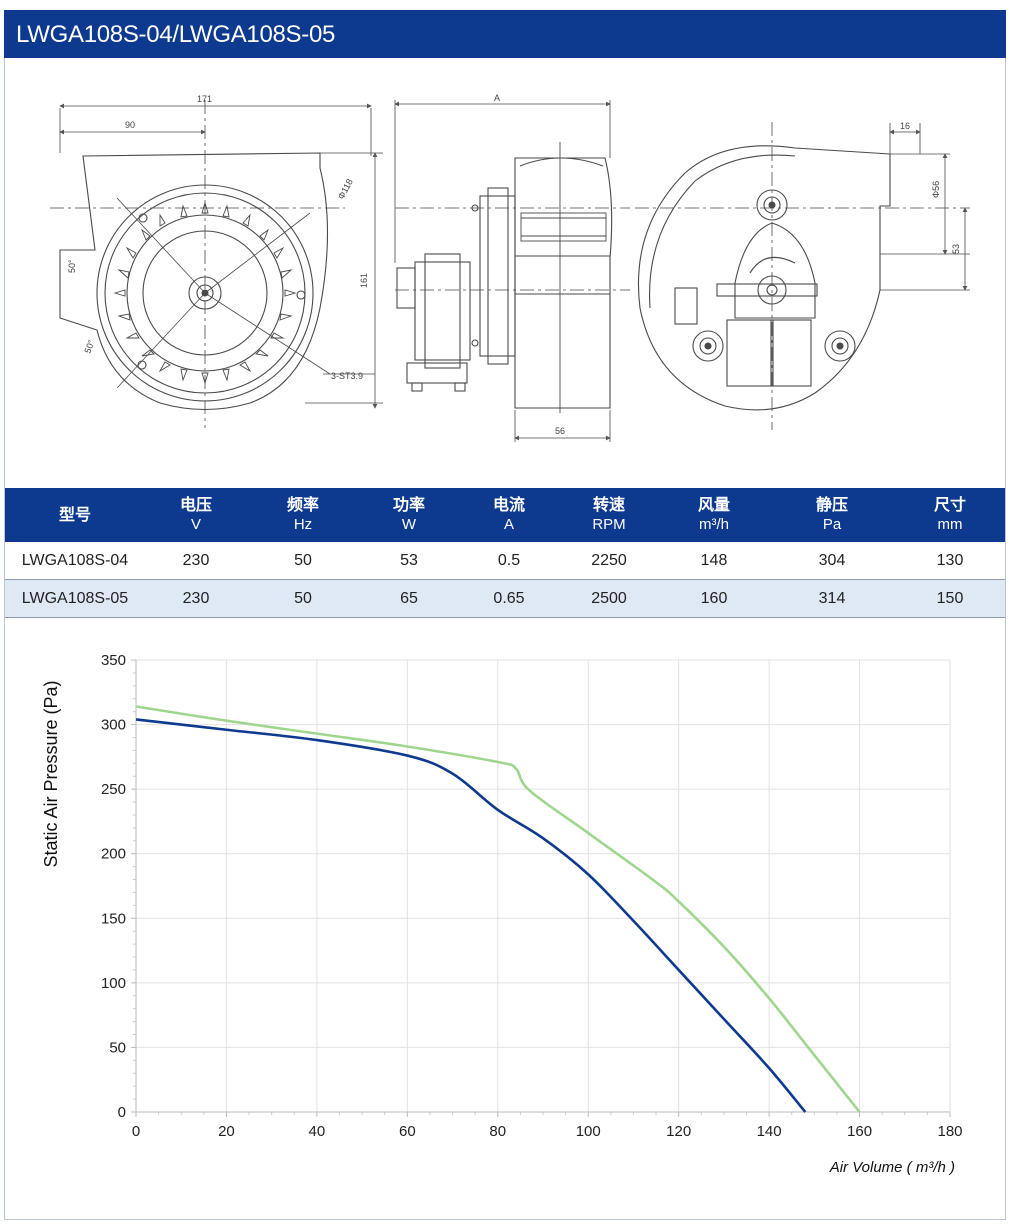  Describe the element at coordinates (176, 34) in the screenshot. I see `page-title: LWGA108S-04/LWGA108S-05` at that location.